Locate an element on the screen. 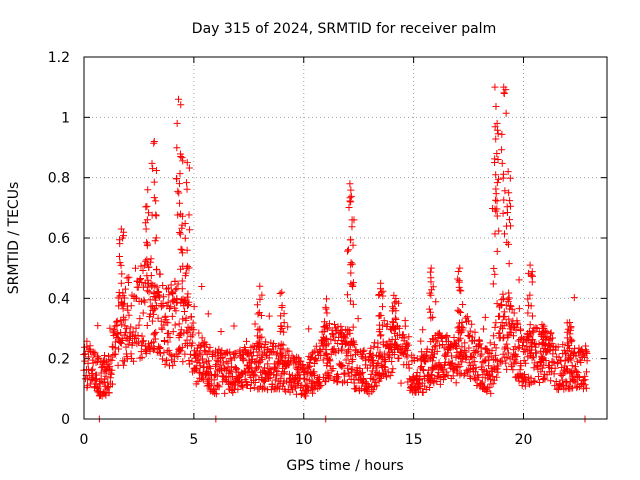 This screenshot has height=480, width=640. y-tick-label: 1 is located at coordinates (65, 118).